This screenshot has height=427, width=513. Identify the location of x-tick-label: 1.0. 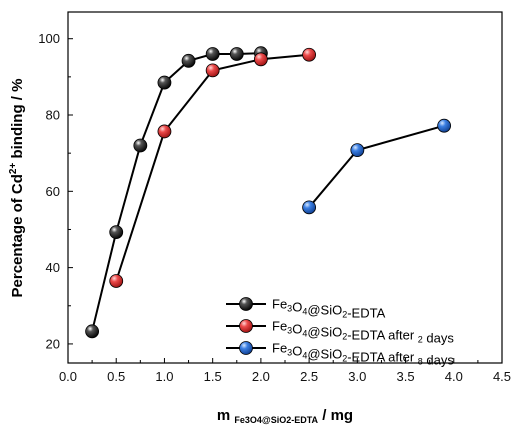
(164, 376).